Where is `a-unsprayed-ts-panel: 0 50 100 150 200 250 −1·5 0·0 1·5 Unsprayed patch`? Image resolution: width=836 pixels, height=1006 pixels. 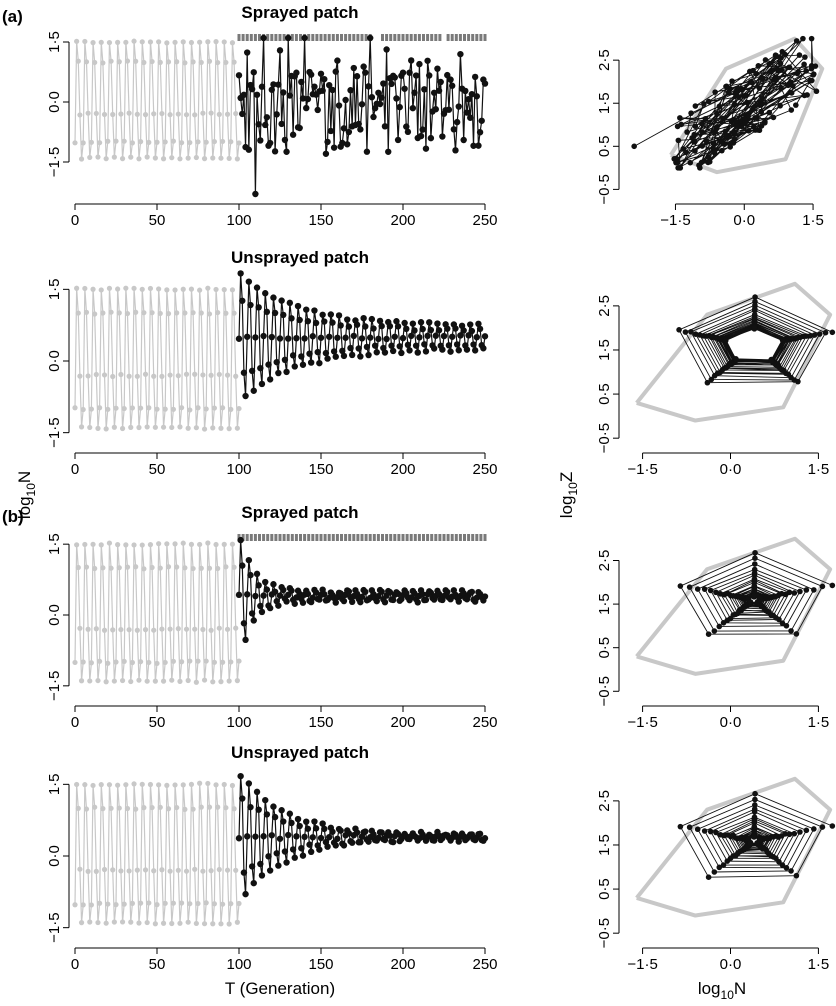 a-unsprayed-ts-panel: 0 50 100 150 200 250 −1·5 0·0 1·5 Unsprayed patch is located at coordinates (272, 363).